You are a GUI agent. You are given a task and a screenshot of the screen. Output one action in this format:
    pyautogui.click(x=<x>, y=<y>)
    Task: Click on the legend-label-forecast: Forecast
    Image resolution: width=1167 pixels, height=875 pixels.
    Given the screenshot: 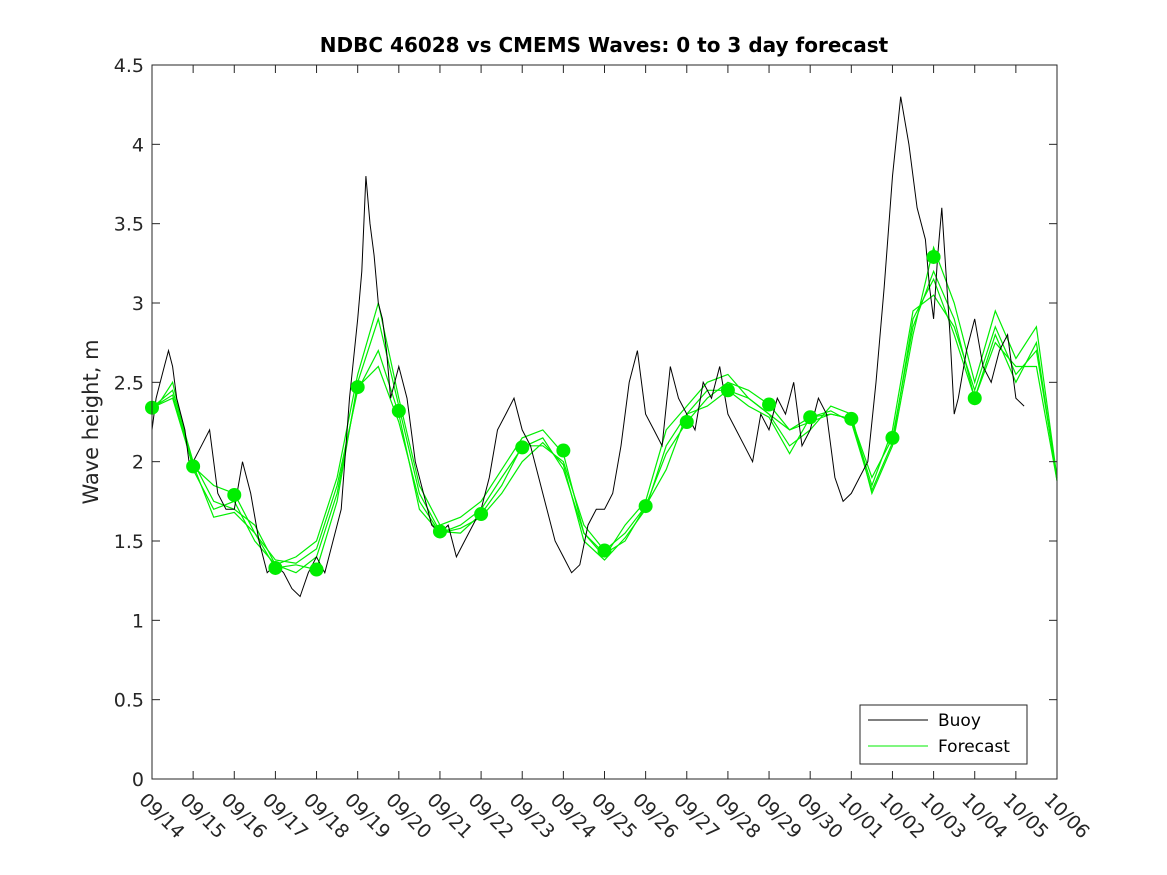 What is the action you would take?
    pyautogui.click(x=974, y=747)
    